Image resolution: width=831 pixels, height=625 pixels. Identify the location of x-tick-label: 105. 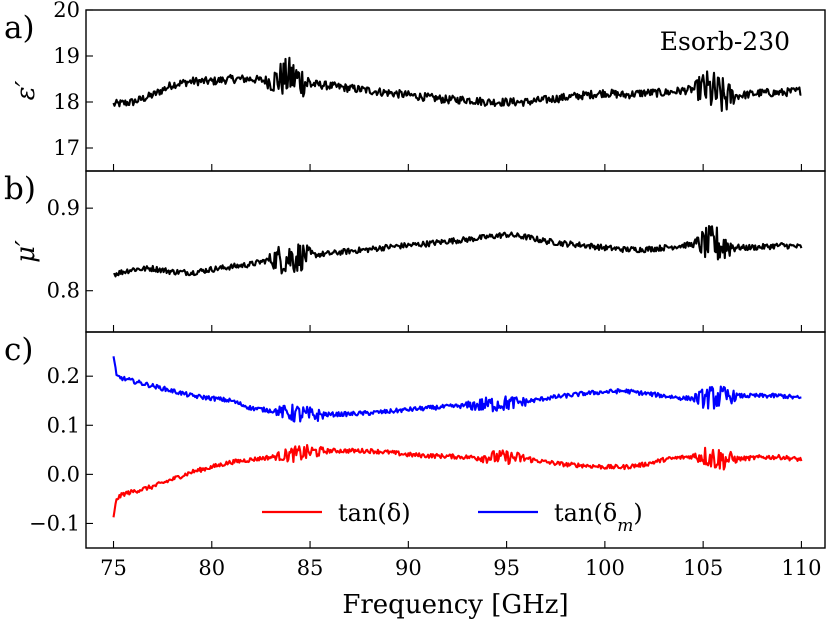
(703, 568).